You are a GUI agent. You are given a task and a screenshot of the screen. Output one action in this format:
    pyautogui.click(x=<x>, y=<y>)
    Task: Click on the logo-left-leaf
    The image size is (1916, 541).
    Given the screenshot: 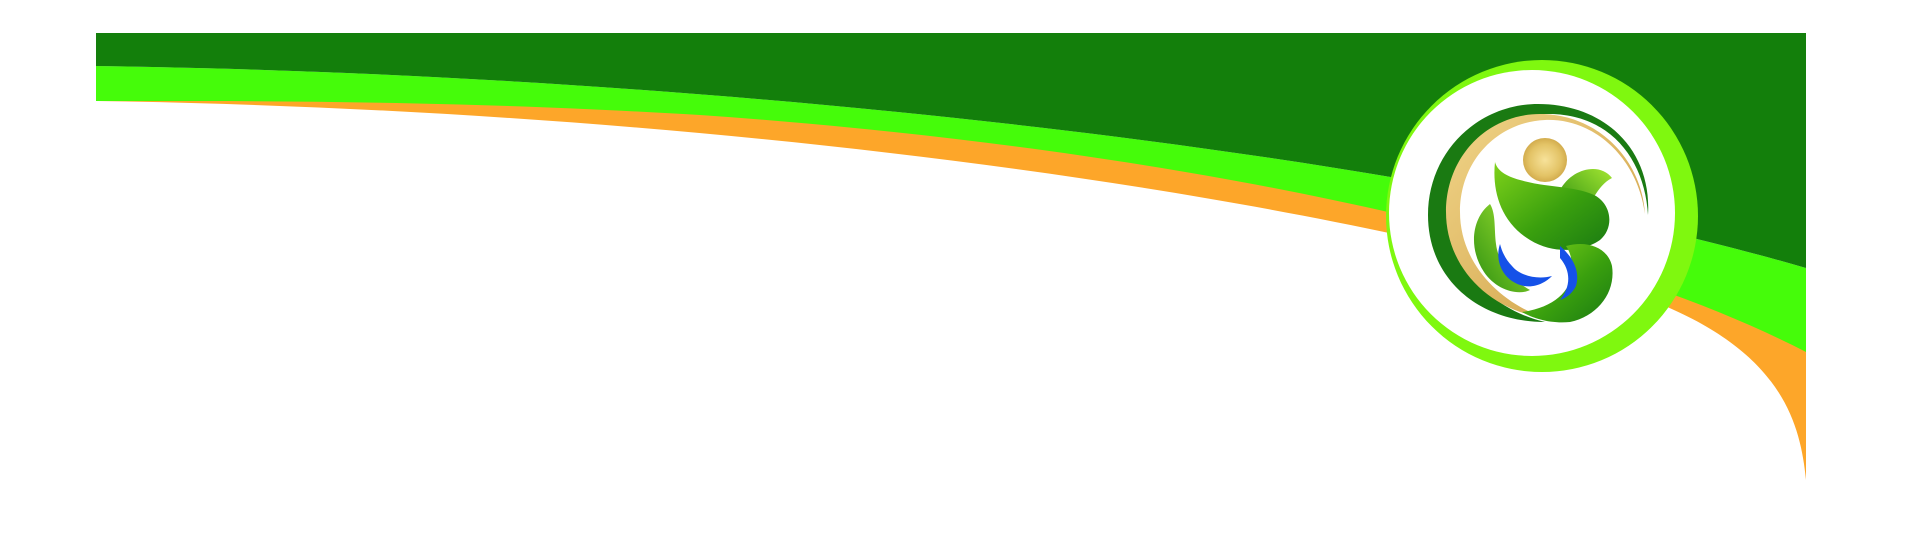 What is the action you would take?
    pyautogui.click(x=1501, y=248)
    